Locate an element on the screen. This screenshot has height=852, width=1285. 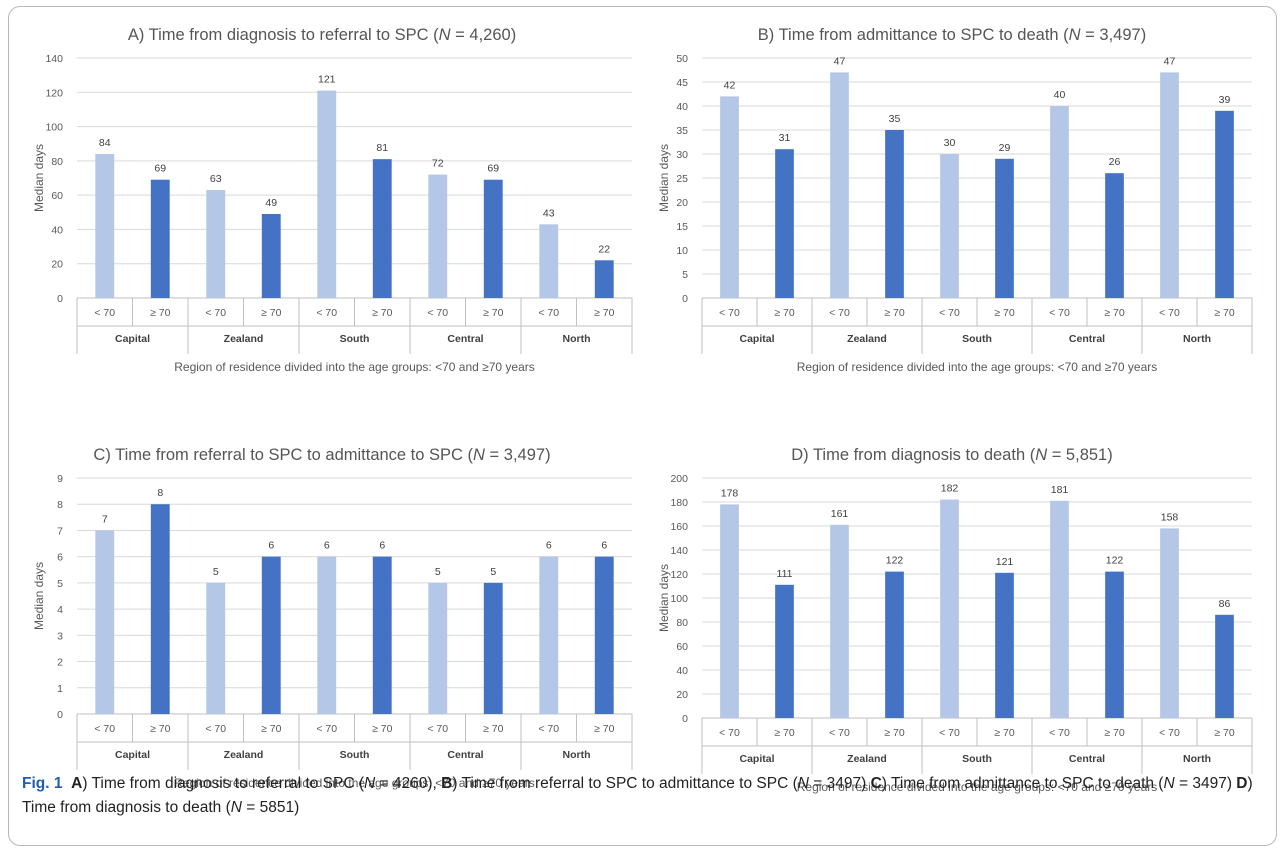
data-label: 39 is located at coordinates (1225, 100).